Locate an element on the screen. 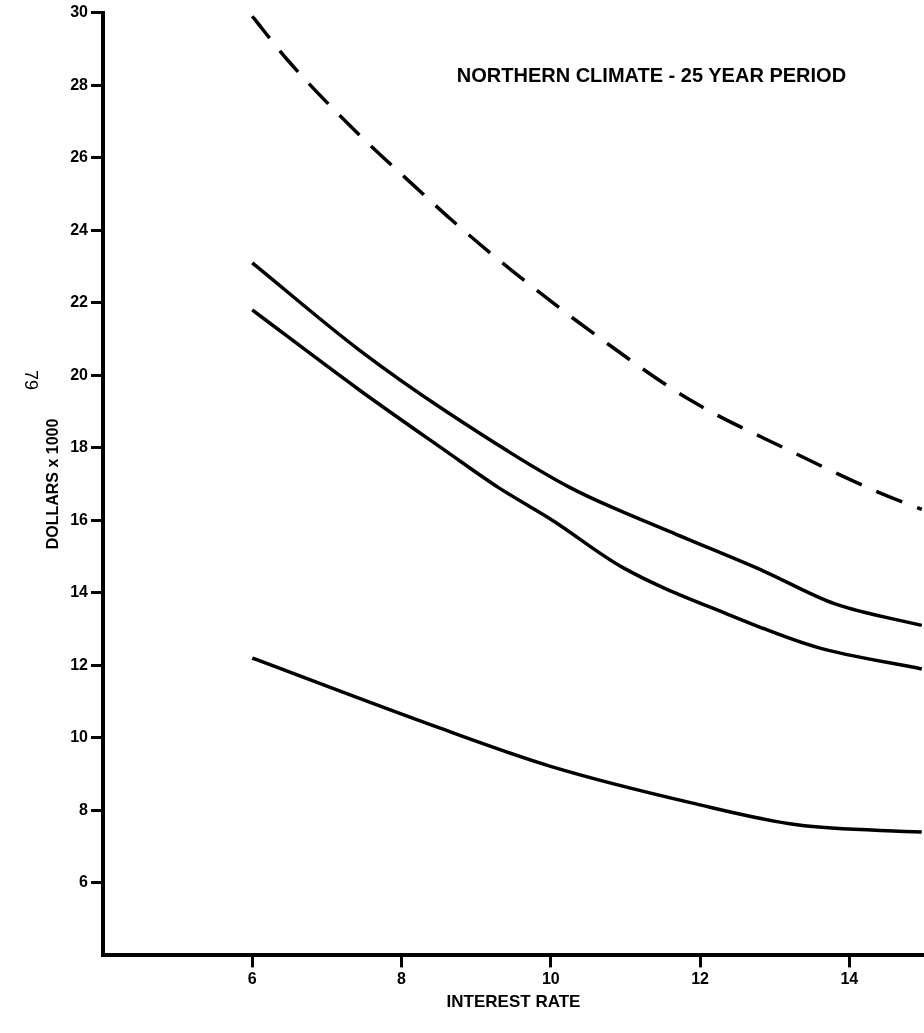 This screenshot has height=1033, width=924. x-tick-label: 10 is located at coordinates (550, 979).